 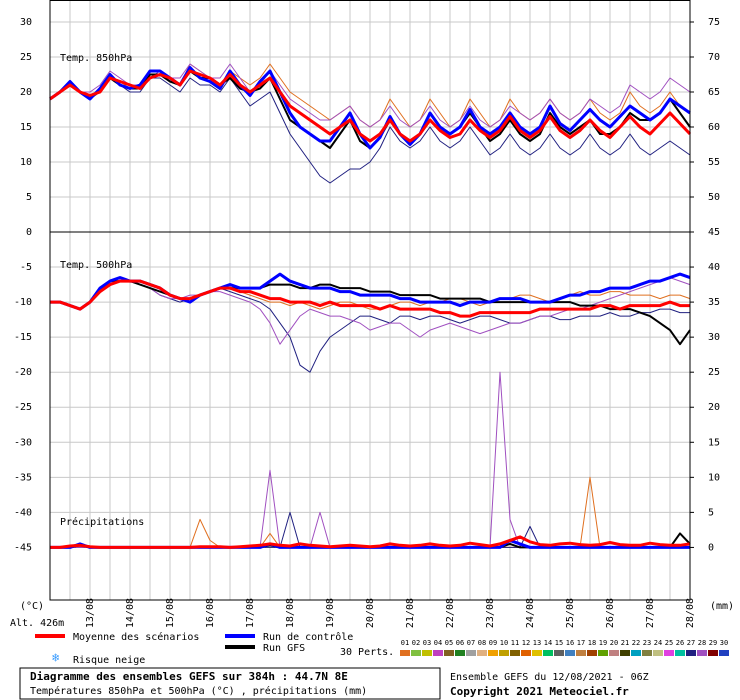 I want to click on y2-tick-label: 5, so click(x=711, y=512).